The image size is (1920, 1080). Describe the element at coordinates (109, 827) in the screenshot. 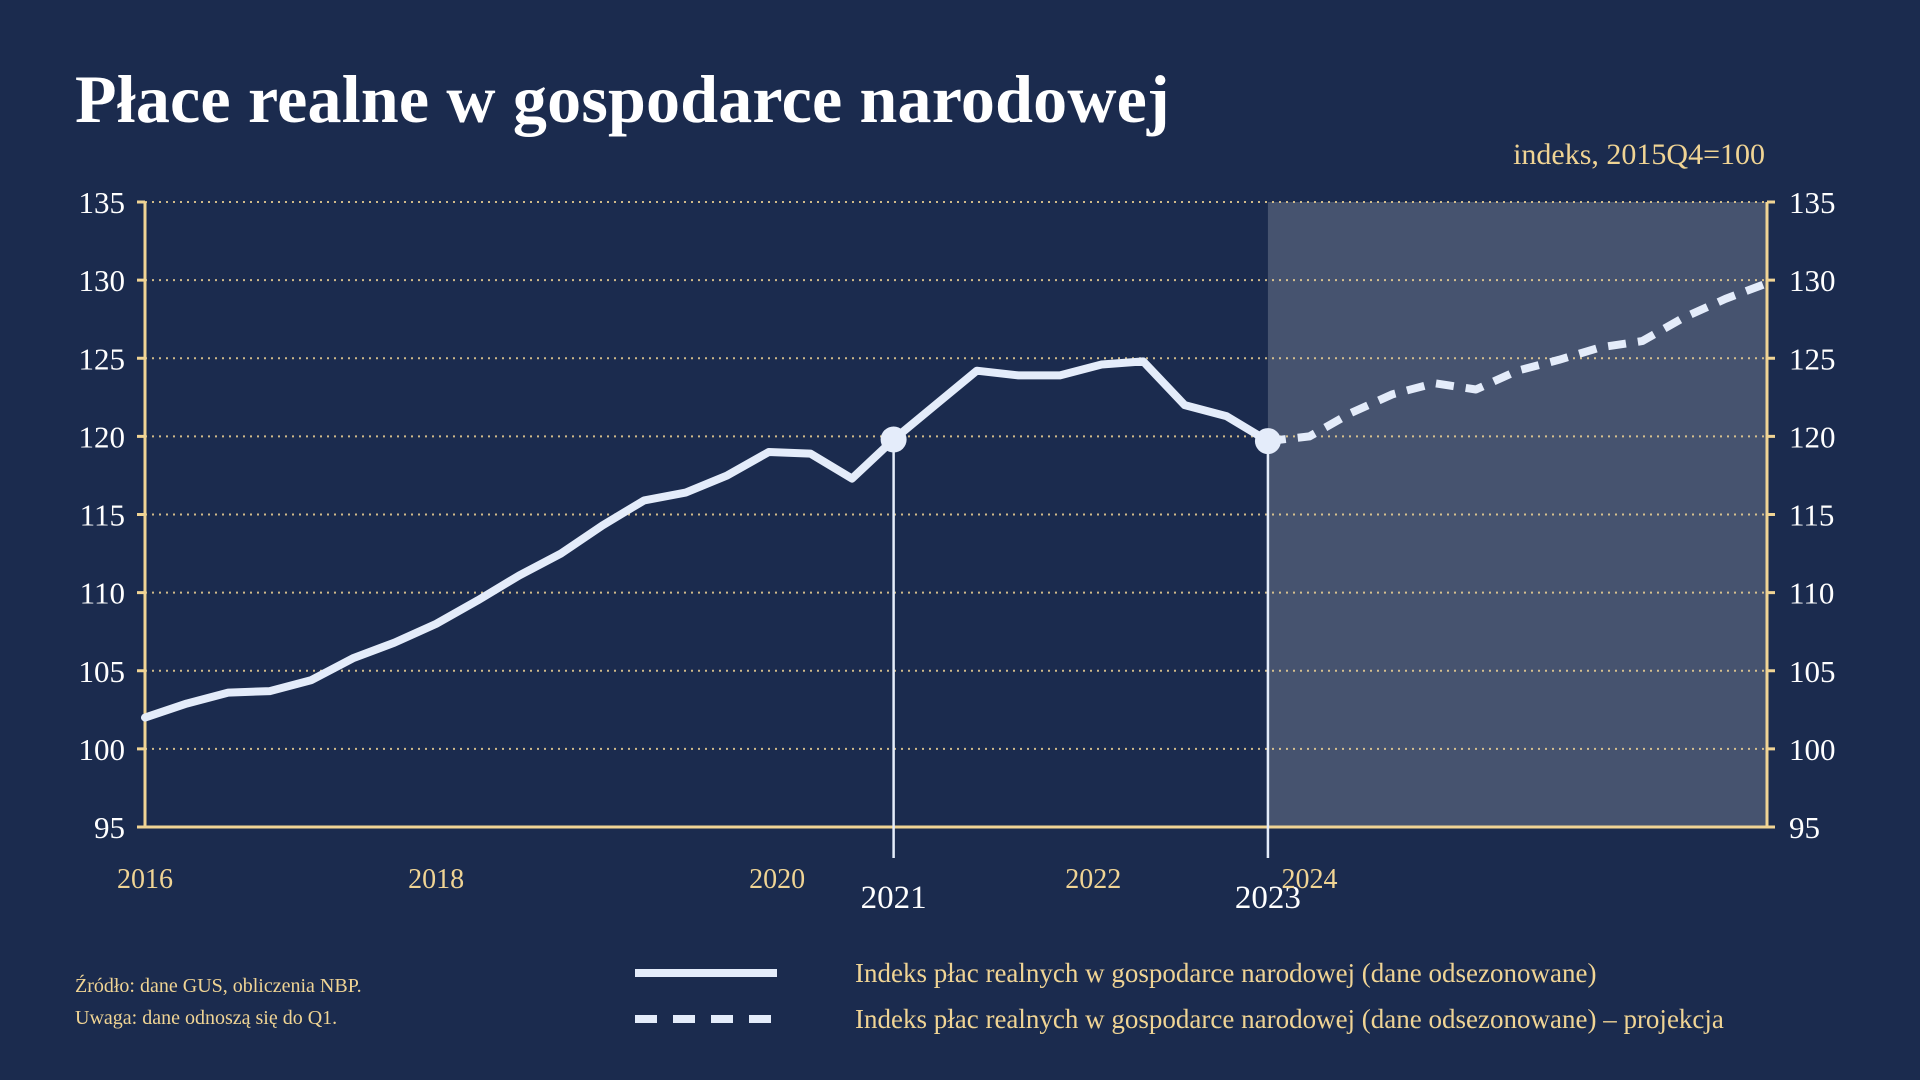

I see `y-tick-label-left: 95` at that location.